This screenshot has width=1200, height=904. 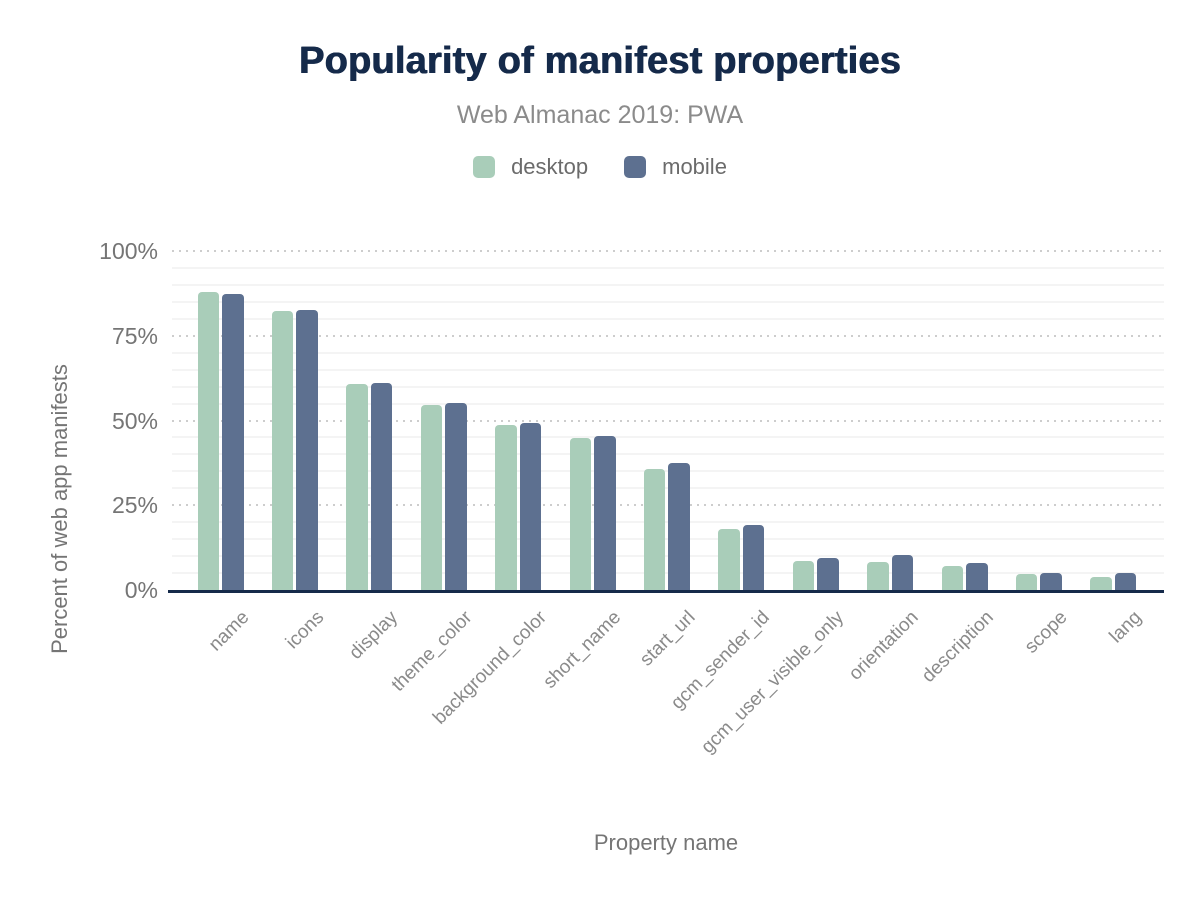 What do you see at coordinates (773, 682) in the screenshot?
I see `x-tick-label-gcm_user_visible_only: gcm_user_visible_only` at bounding box center [773, 682].